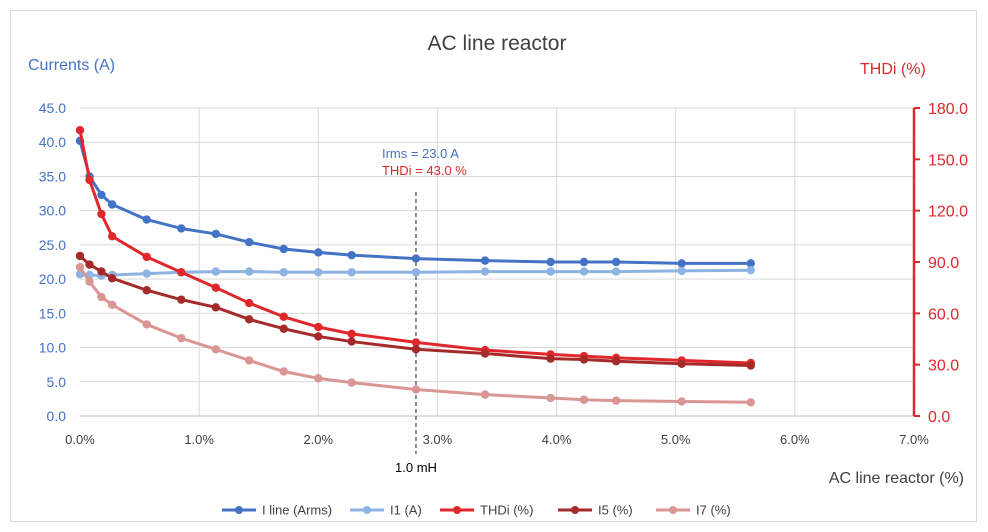 Image resolution: width=988 pixels, height=532 pixels. Describe the element at coordinates (795, 439) in the screenshot. I see `x-tick-label: 6.0%` at that location.